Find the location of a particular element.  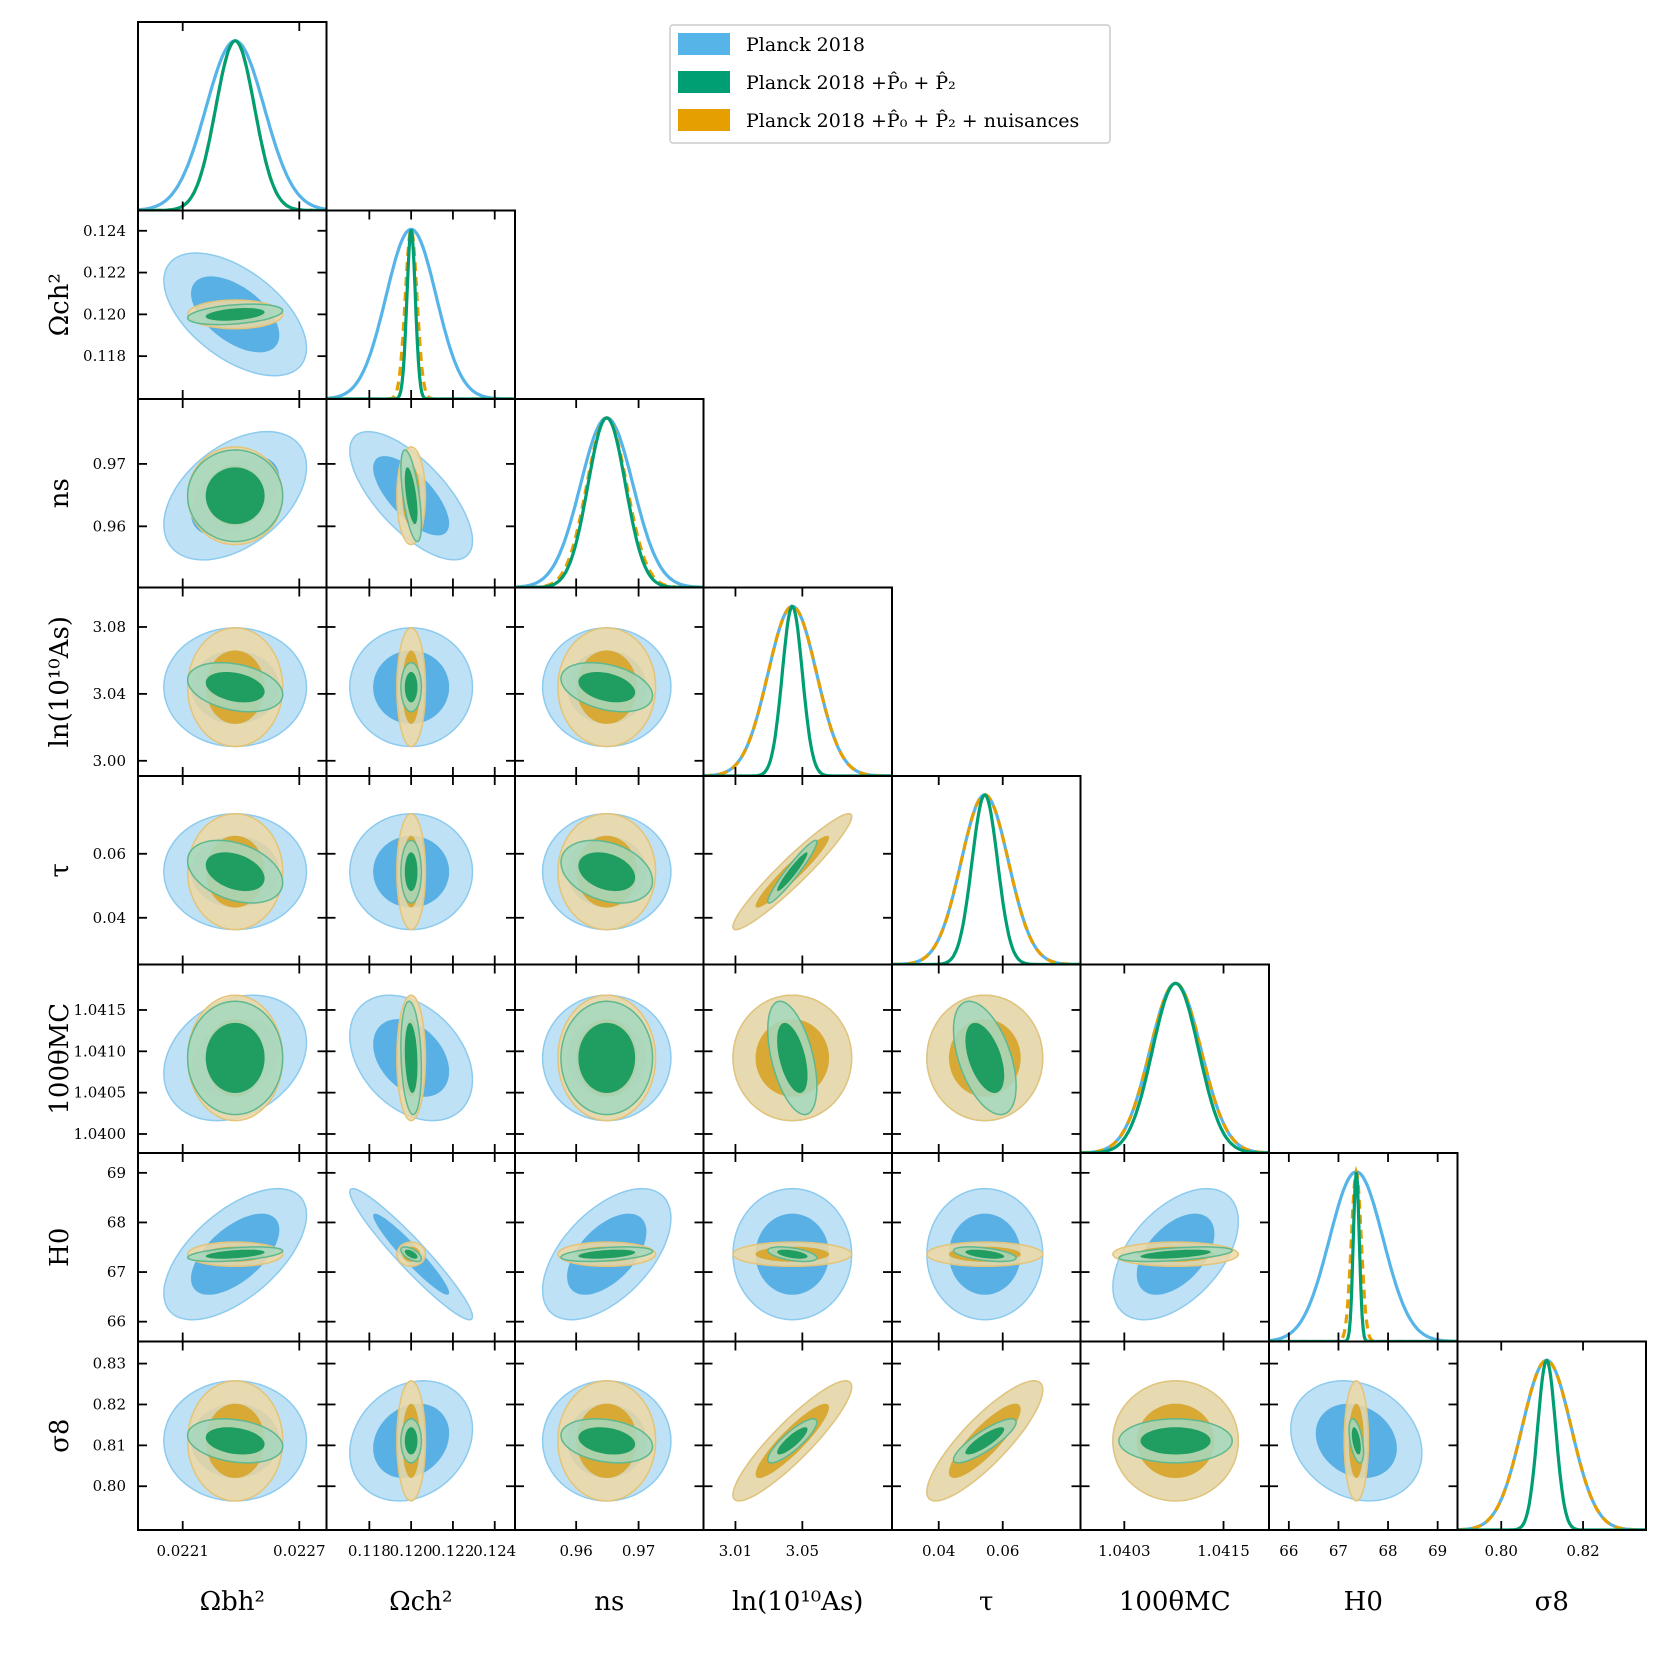

panel-tau-vs-lnas is located at coordinates (797, 870).